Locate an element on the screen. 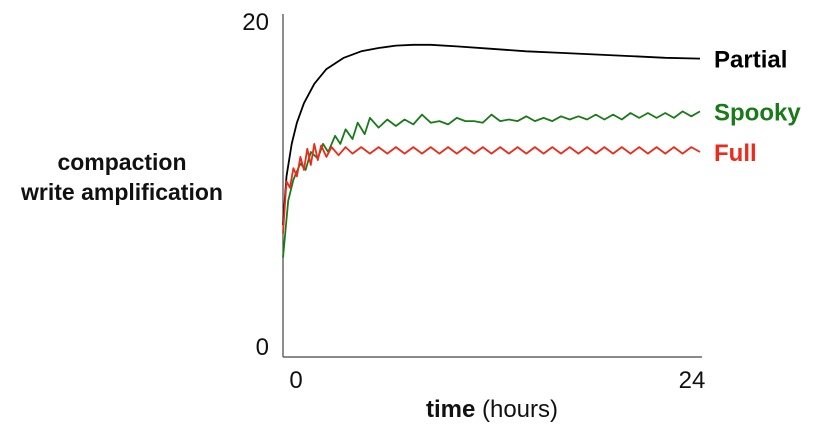 This screenshot has width=830, height=425. x-axis-label: time (hours) is located at coordinates (492, 409).